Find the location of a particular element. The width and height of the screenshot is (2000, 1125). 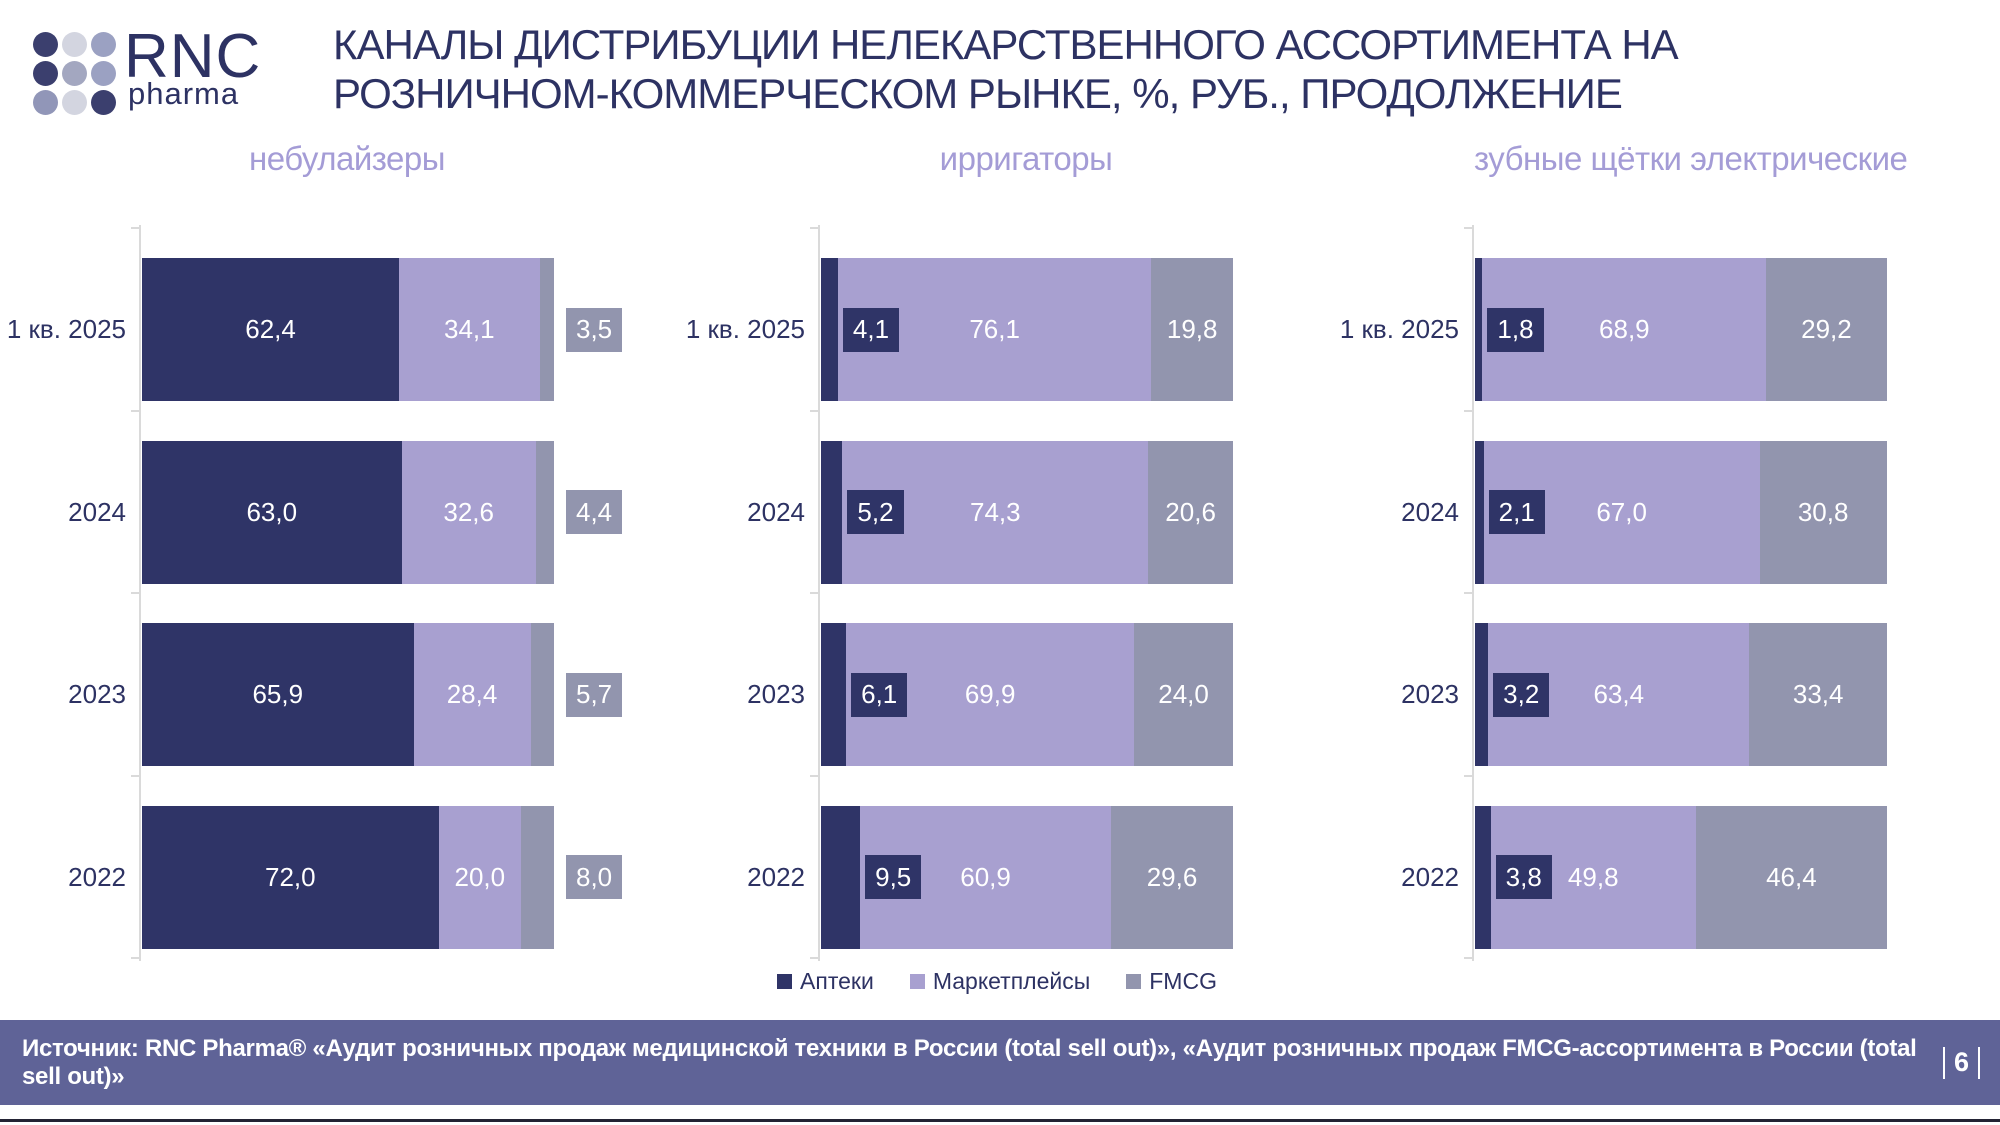

bar-track: 72,0 20,0 8,0 is located at coordinates (382, 877).